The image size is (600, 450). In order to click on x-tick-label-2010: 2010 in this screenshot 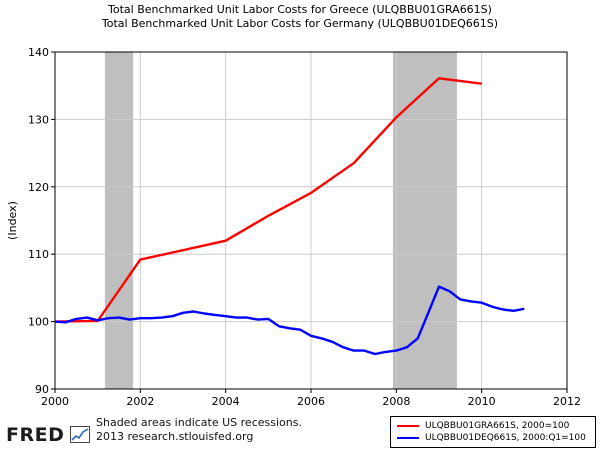, I will do `click(482, 401)`.